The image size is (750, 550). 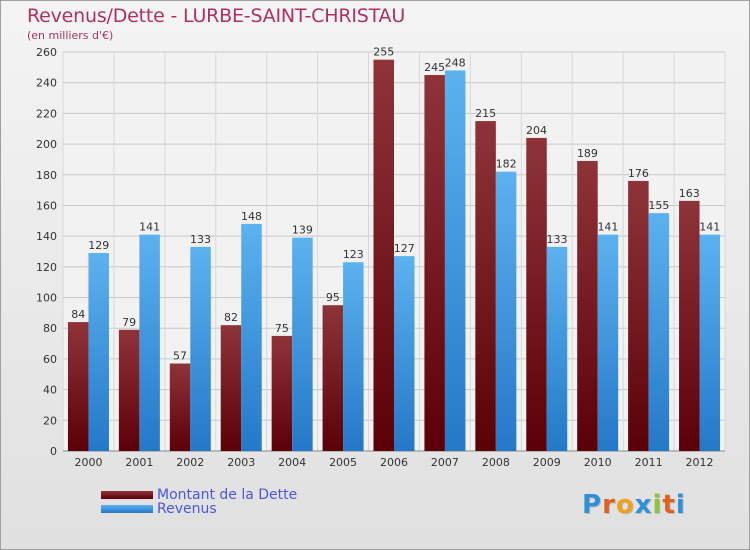 I want to click on data-label-revenue-2006: 127, so click(x=404, y=248).